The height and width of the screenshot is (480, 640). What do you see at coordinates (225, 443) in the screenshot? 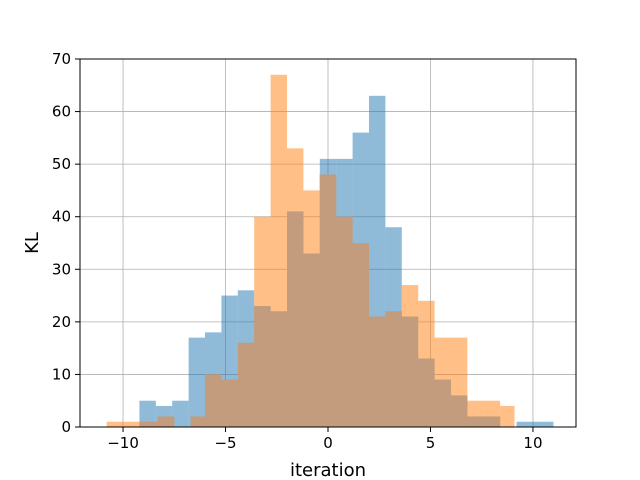
I see `x-tick-label-1: −5` at bounding box center [225, 443].